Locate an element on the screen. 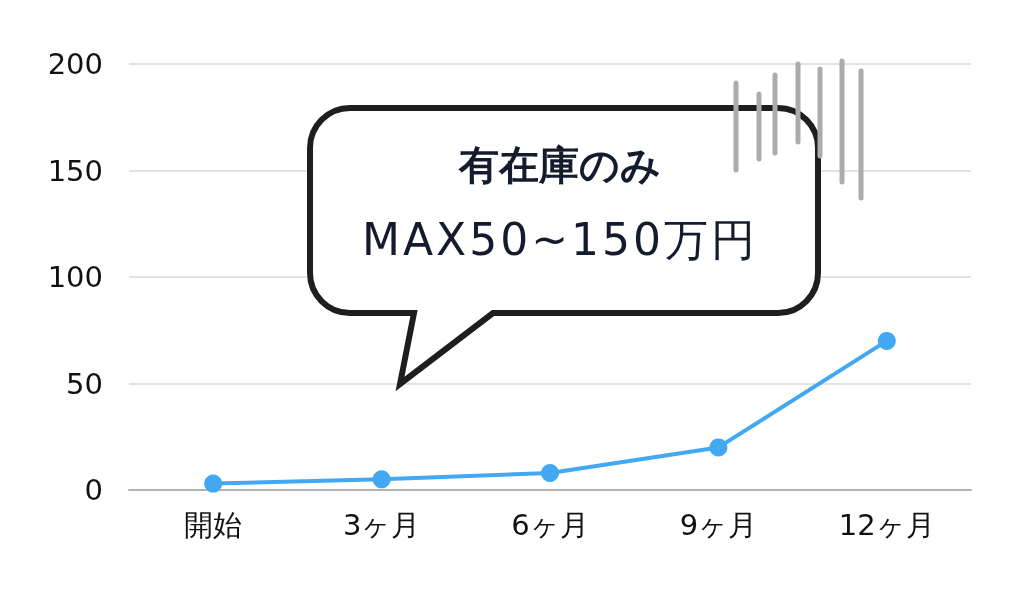  x-tick-label: 3ヶ月 is located at coordinates (381, 524).